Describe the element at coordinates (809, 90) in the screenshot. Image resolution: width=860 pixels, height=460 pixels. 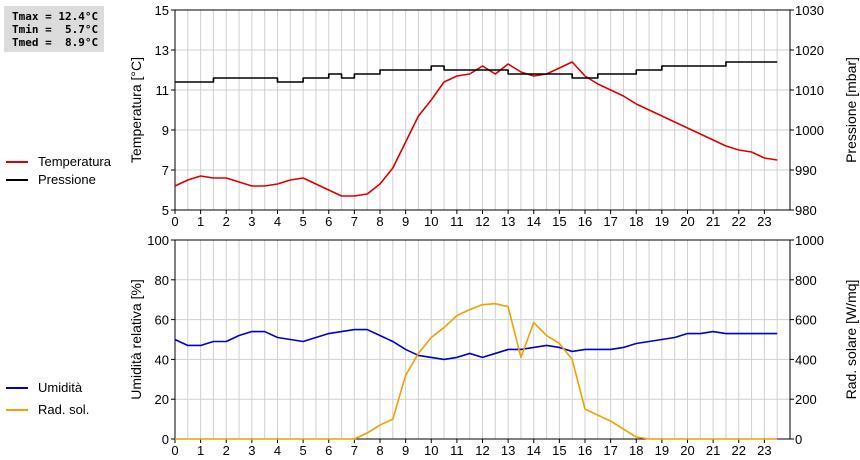
I see `y2-tick-label: 1010` at that location.